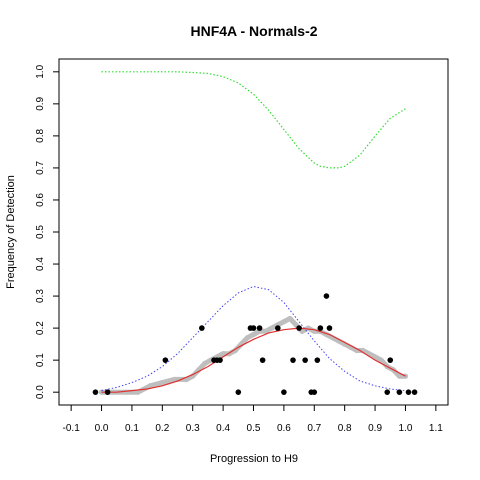 This screenshot has height=480, width=480. What do you see at coordinates (254, 459) in the screenshot?
I see `x-axis-label: Progression to H9` at bounding box center [254, 459].